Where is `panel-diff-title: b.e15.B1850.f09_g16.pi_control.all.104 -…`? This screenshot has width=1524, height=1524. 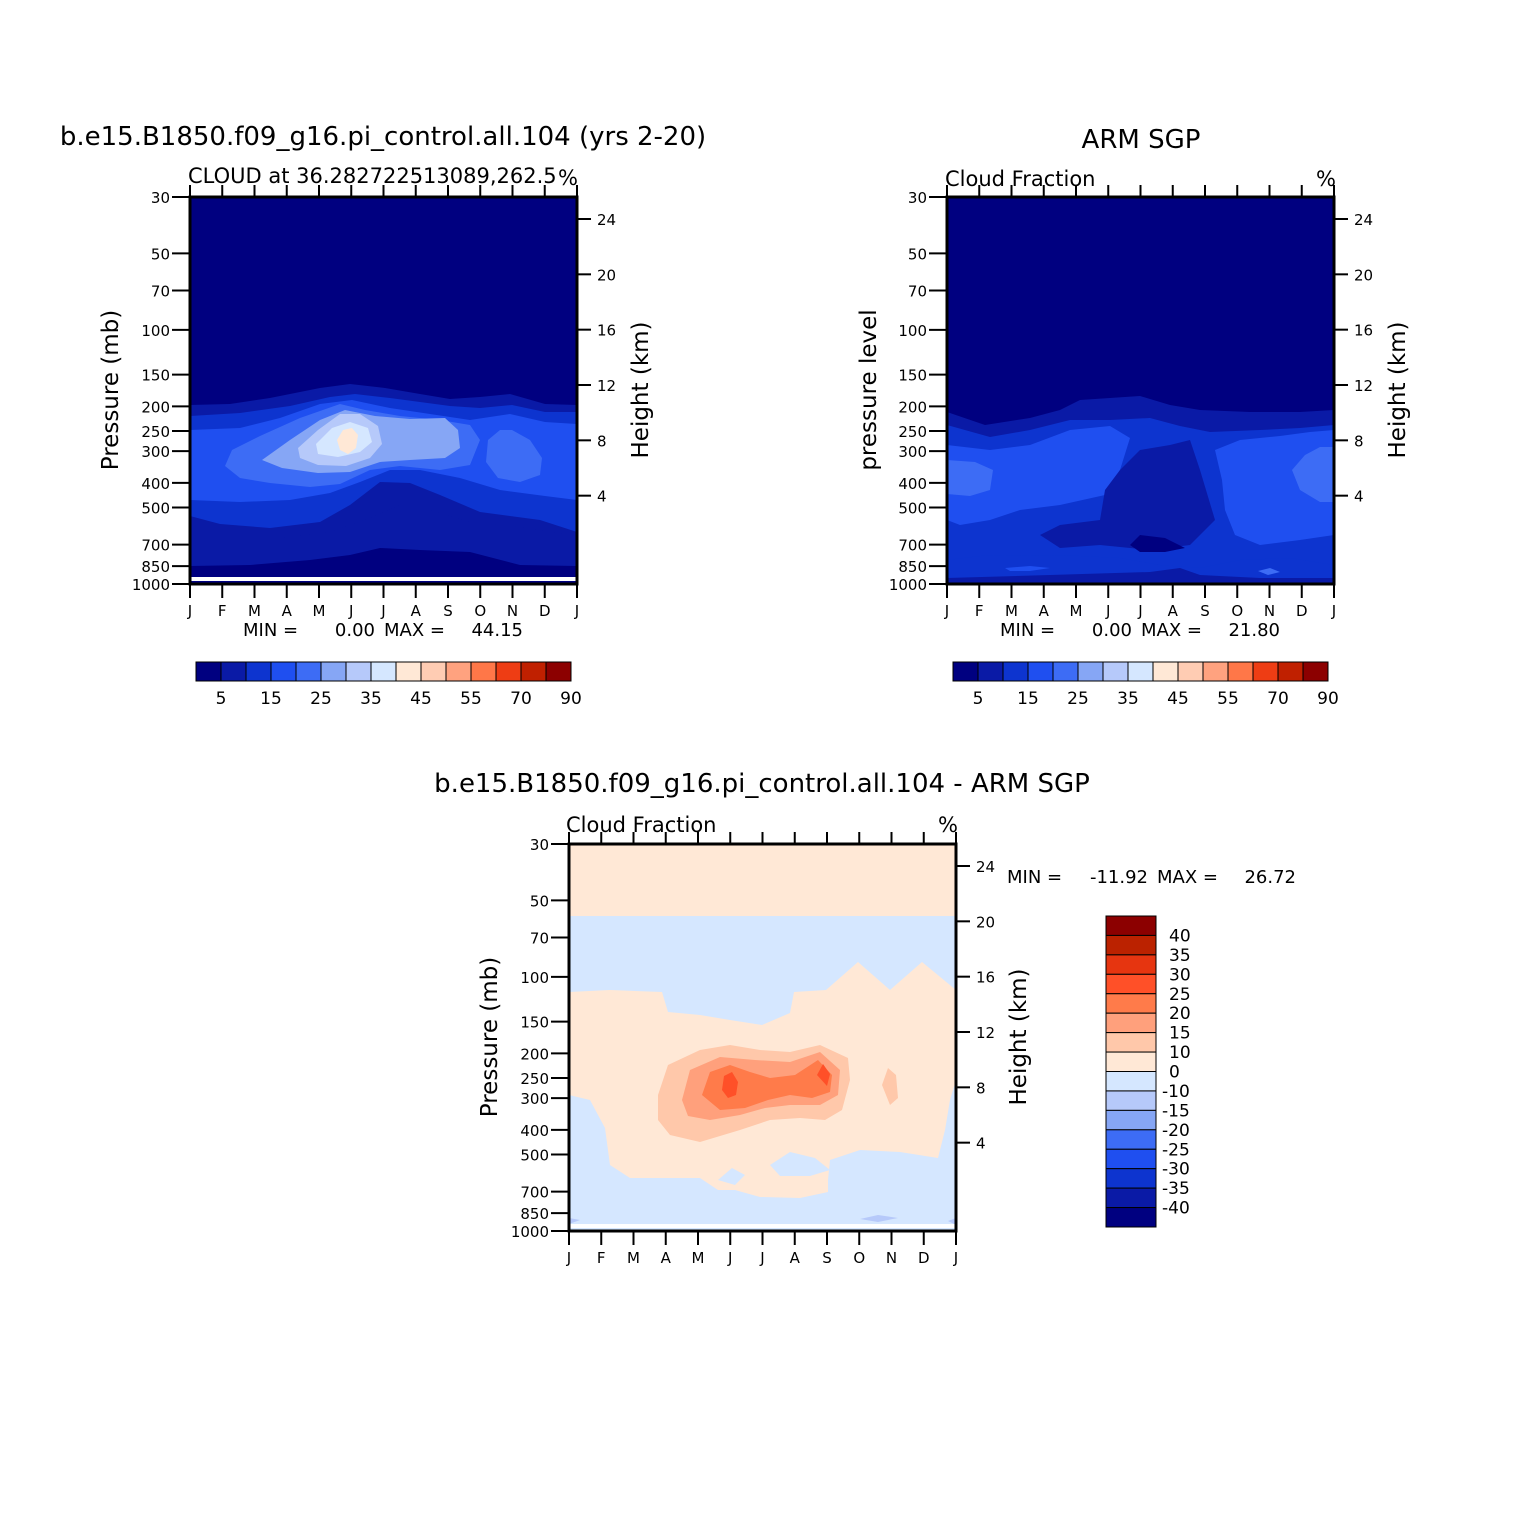
panel-diff-title: b.e15.B1850.f09_g16.pi_control.all.104 -… is located at coordinates (762, 784).